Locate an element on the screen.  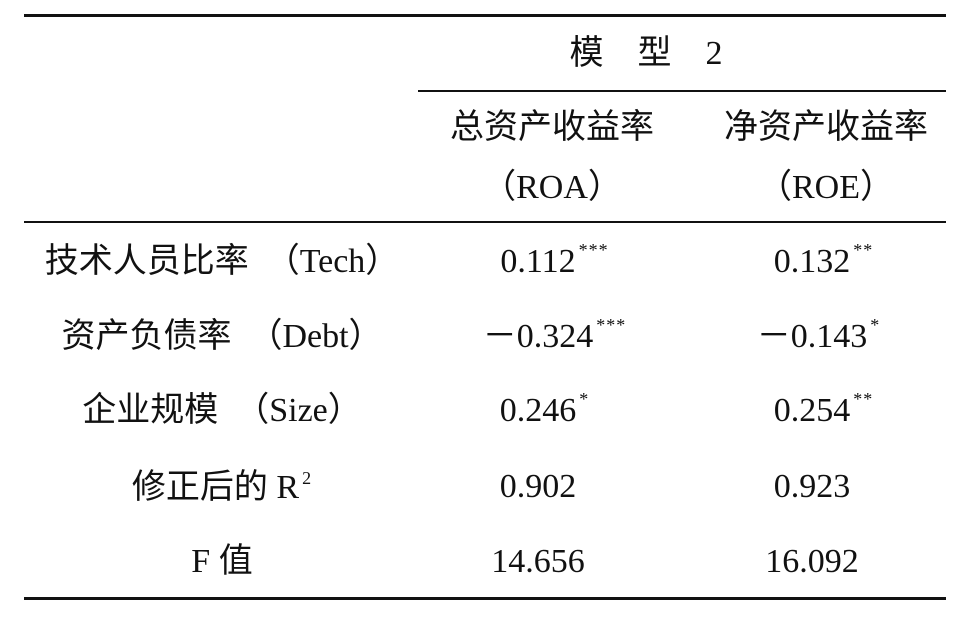
value: 0.902 is located at coordinates (538, 486).